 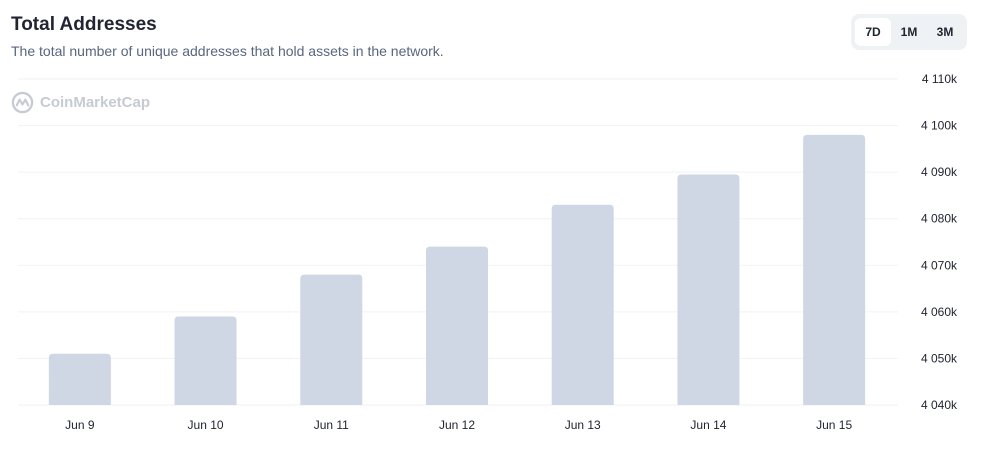 I want to click on y-tick-label: 4 070k, so click(x=939, y=265).